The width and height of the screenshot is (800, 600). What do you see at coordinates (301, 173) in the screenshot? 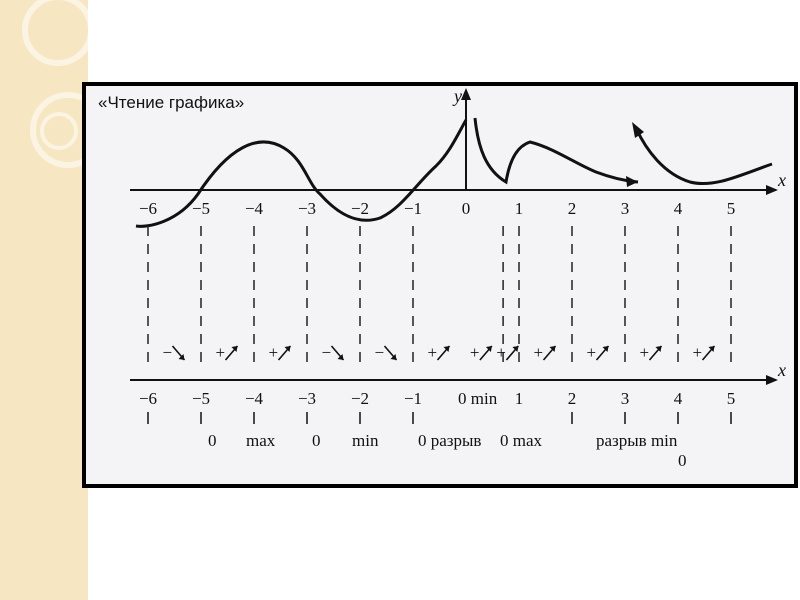
I see `function-curve-left` at bounding box center [301, 173].